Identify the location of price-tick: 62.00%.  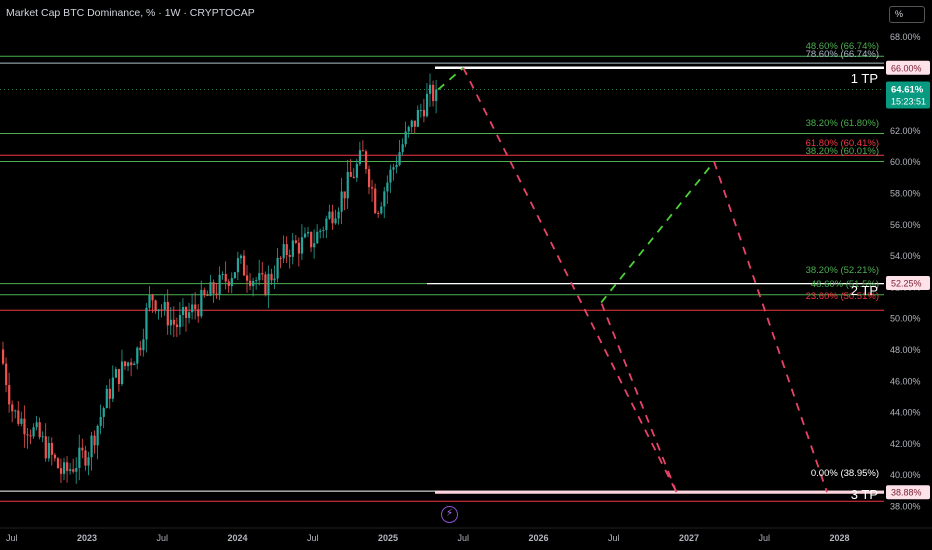
(905, 131).